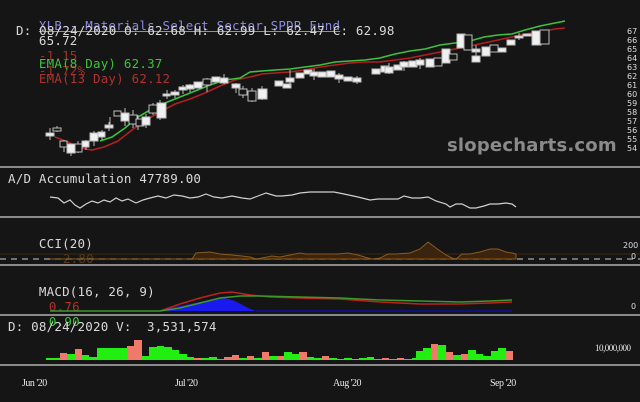  Describe the element at coordinates (62, 70) in the screenshot. I see `price-change-pct: -1.72%` at that location.